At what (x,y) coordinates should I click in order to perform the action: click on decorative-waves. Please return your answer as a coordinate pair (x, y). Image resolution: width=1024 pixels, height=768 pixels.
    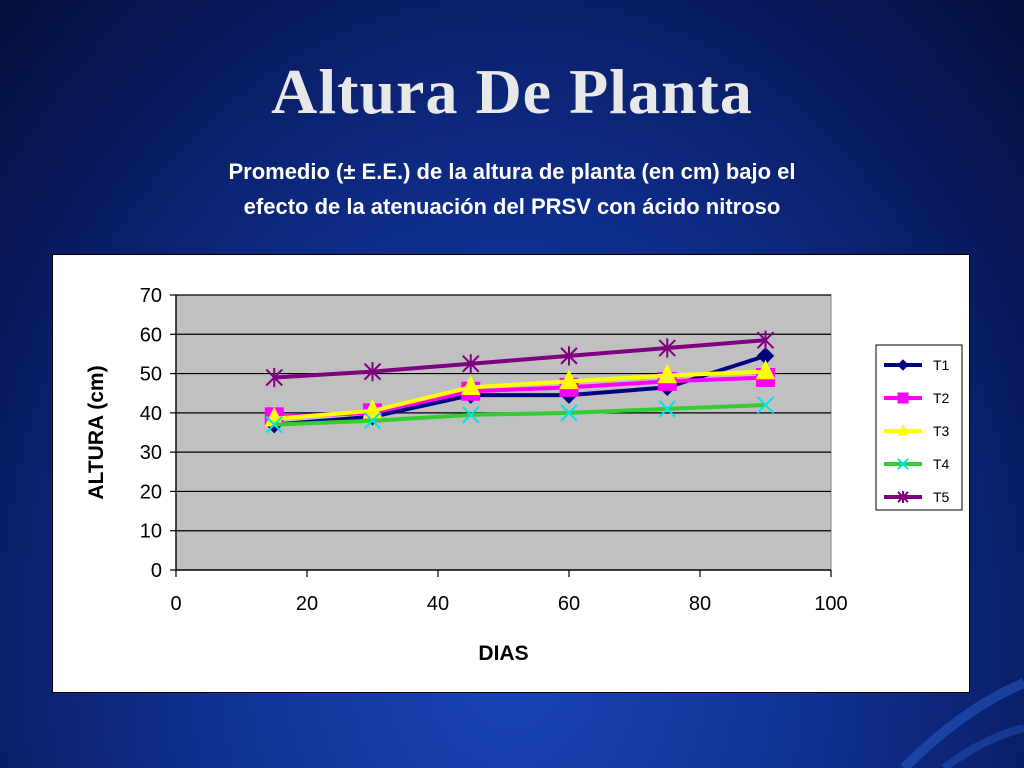
    Looking at the image, I should click on (962, 723).